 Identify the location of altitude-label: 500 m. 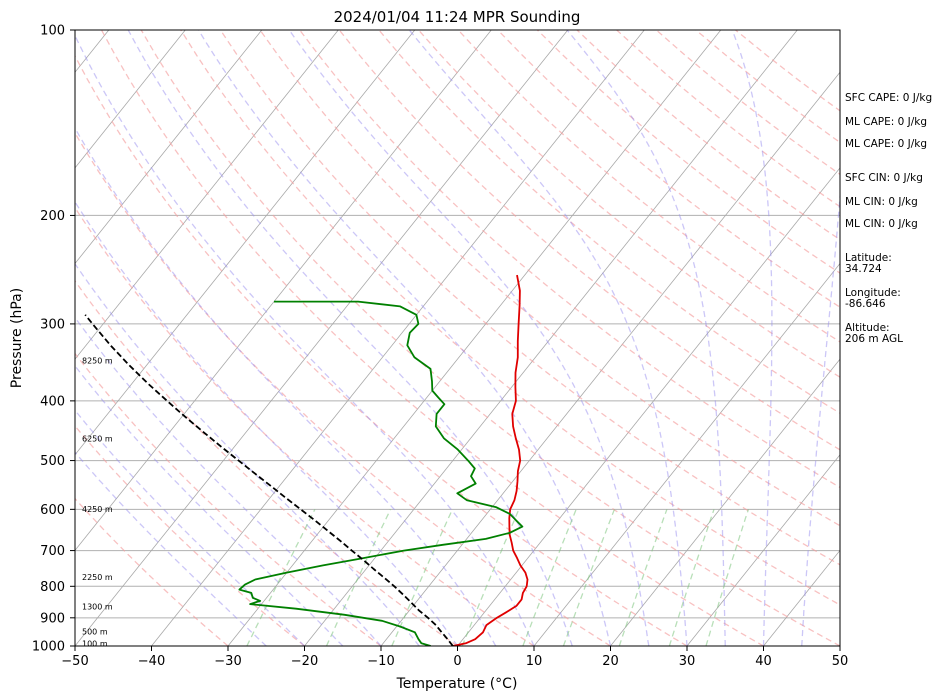
(95, 631).